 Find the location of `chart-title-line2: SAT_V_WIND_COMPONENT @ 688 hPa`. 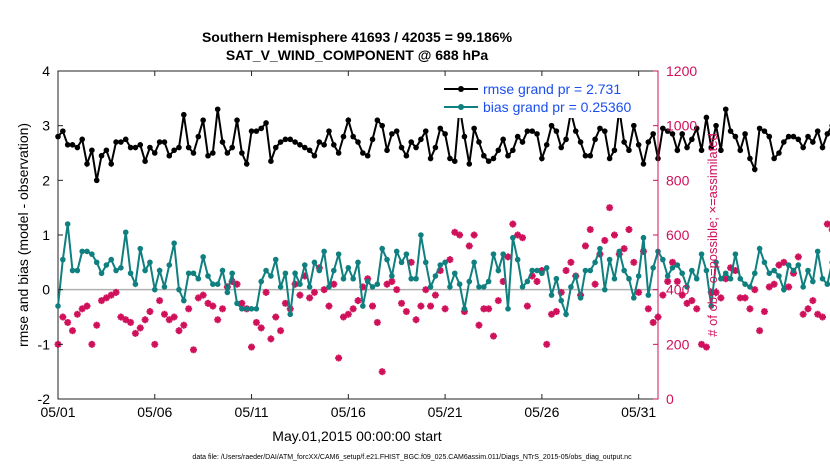

chart-title-line2: SAT_V_WIND_COMPONENT @ 688 hPa is located at coordinates (357, 55).